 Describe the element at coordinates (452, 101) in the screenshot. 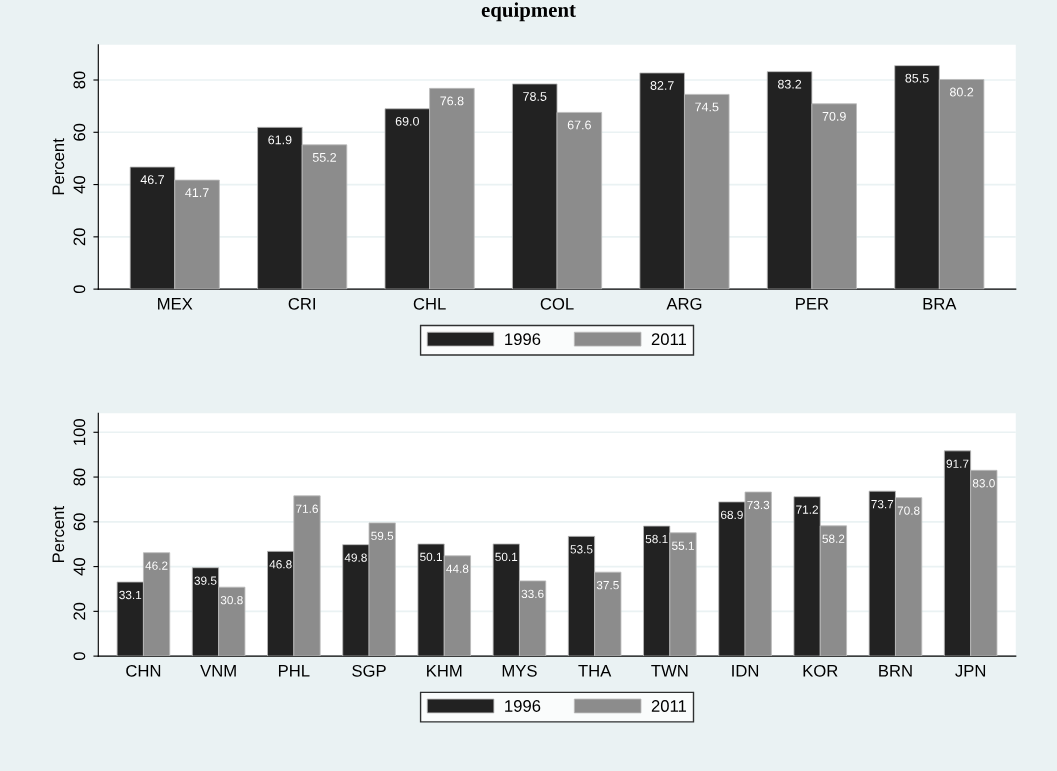

I see `data-label: 76.8` at that location.